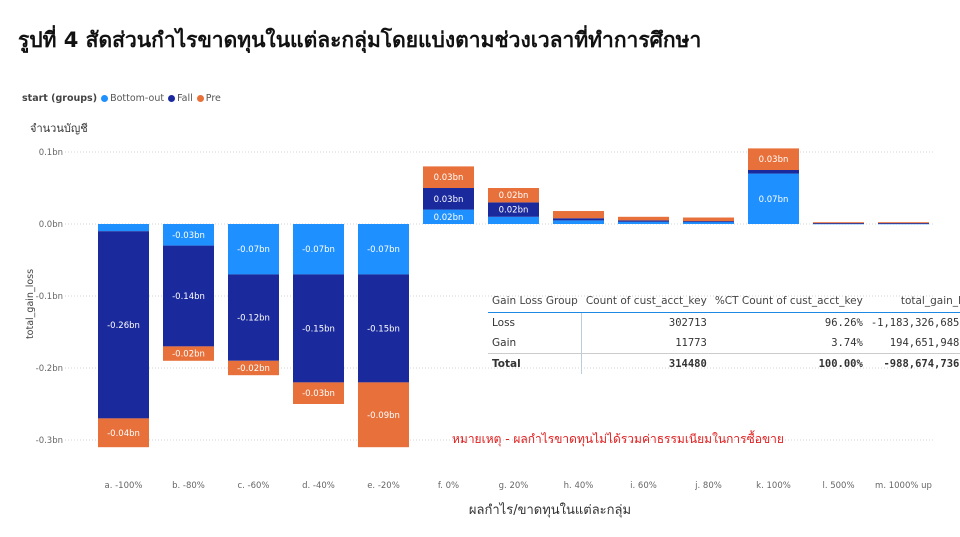  I want to click on table-cell: 314480, so click(646, 363).